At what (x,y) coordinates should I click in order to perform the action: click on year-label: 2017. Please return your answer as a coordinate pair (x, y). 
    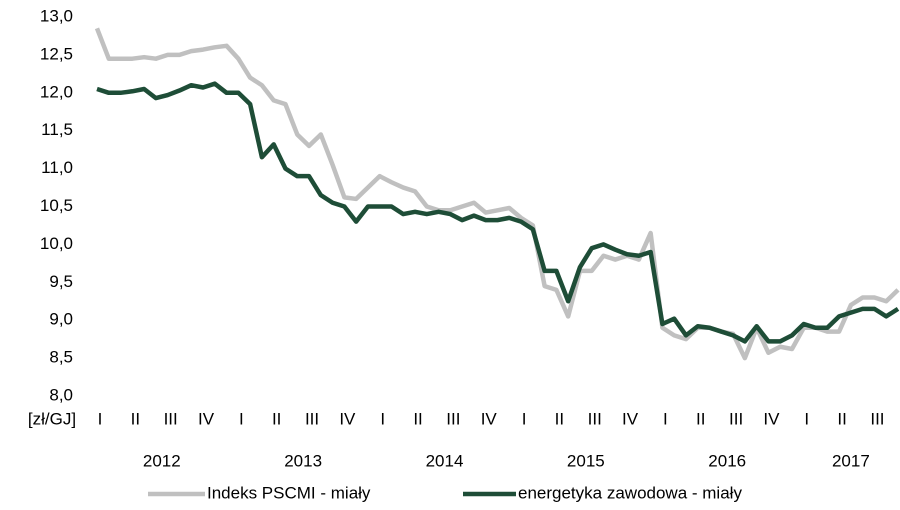
    Looking at the image, I should click on (851, 460).